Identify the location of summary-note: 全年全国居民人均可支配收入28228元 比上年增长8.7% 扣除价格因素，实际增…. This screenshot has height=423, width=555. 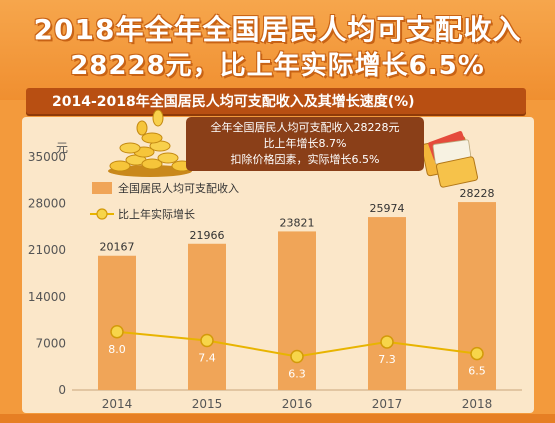
(305, 144).